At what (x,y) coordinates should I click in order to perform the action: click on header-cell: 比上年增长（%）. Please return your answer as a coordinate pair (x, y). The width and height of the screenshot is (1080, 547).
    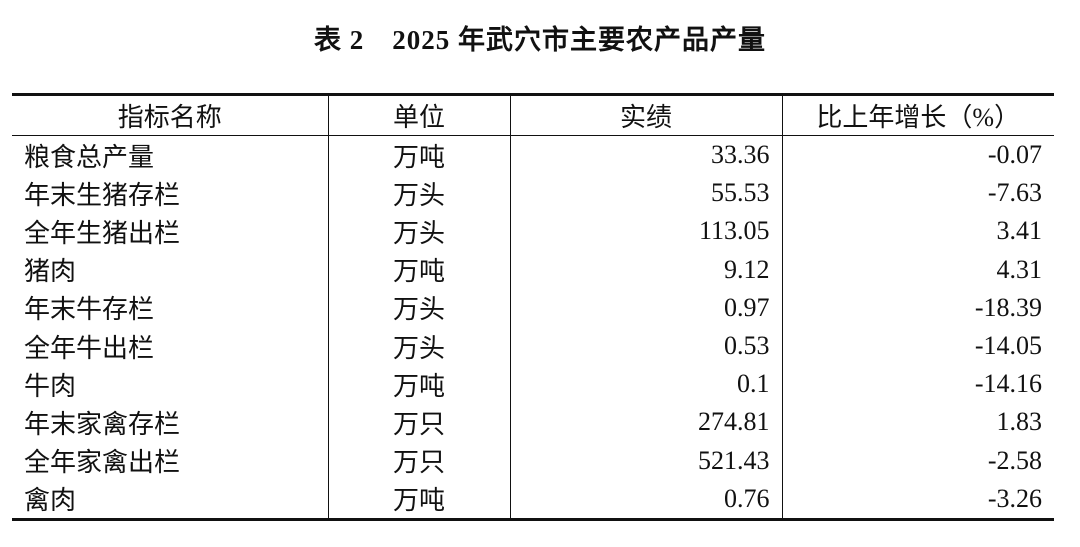
    Looking at the image, I should click on (917, 115).